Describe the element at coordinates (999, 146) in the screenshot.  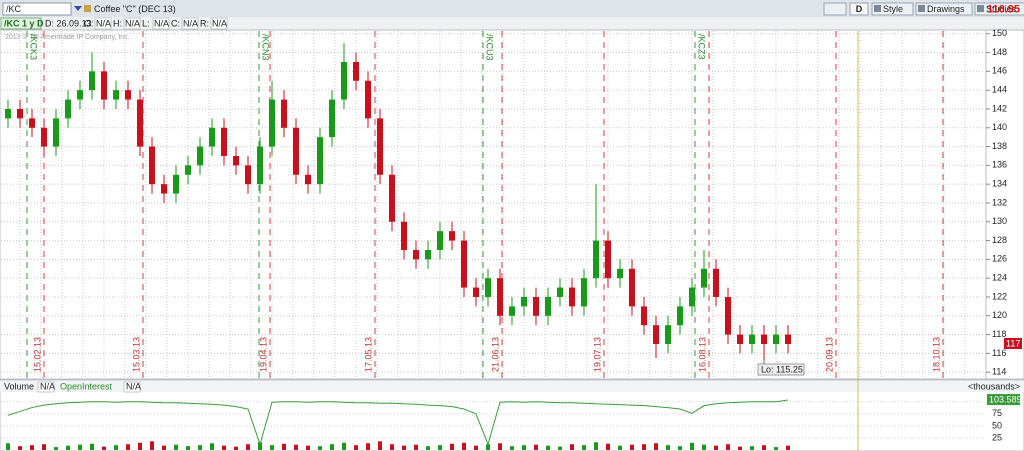
I see `y-tick-label: 138` at that location.